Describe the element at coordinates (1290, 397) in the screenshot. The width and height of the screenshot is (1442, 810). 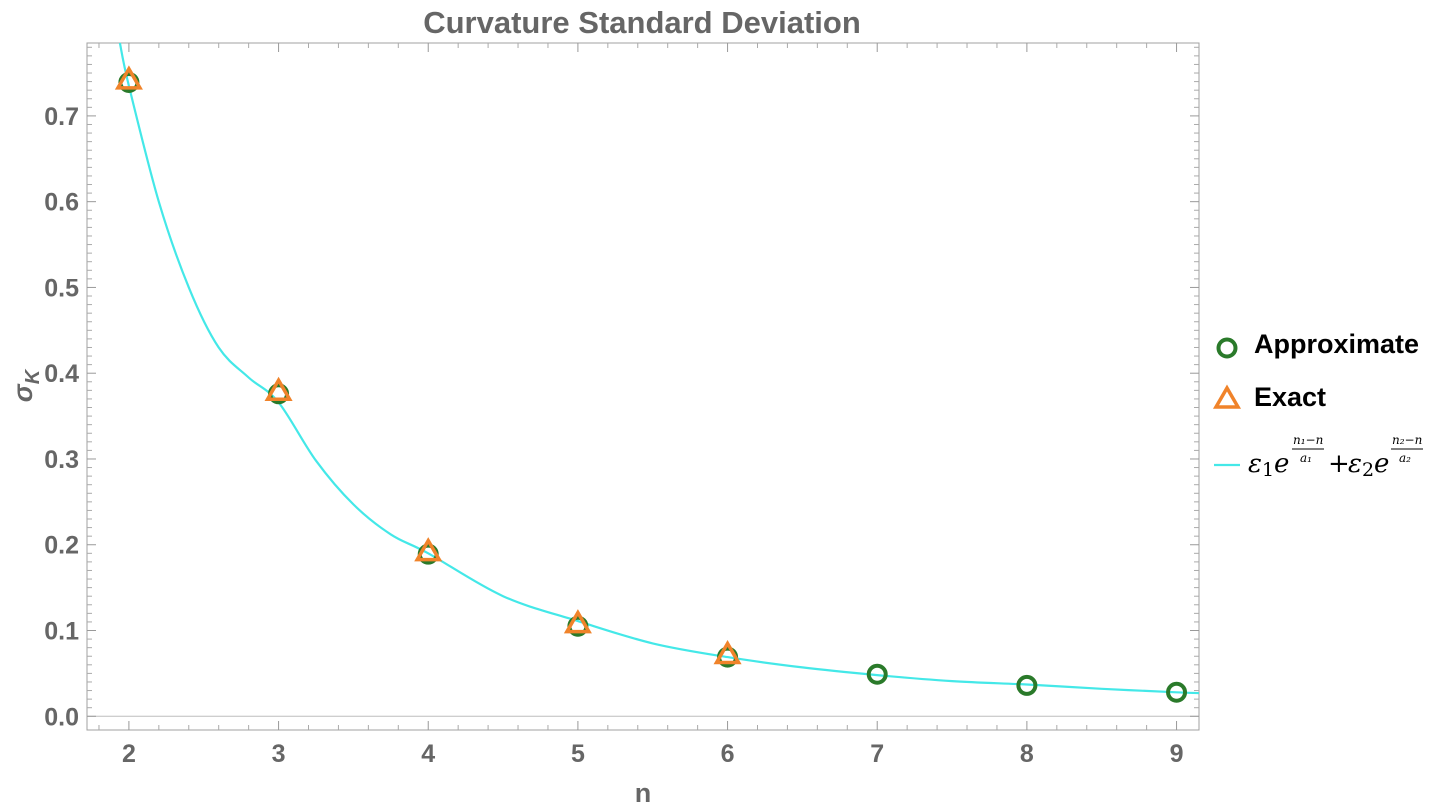
I see `legend-exact-label: Exact` at that location.